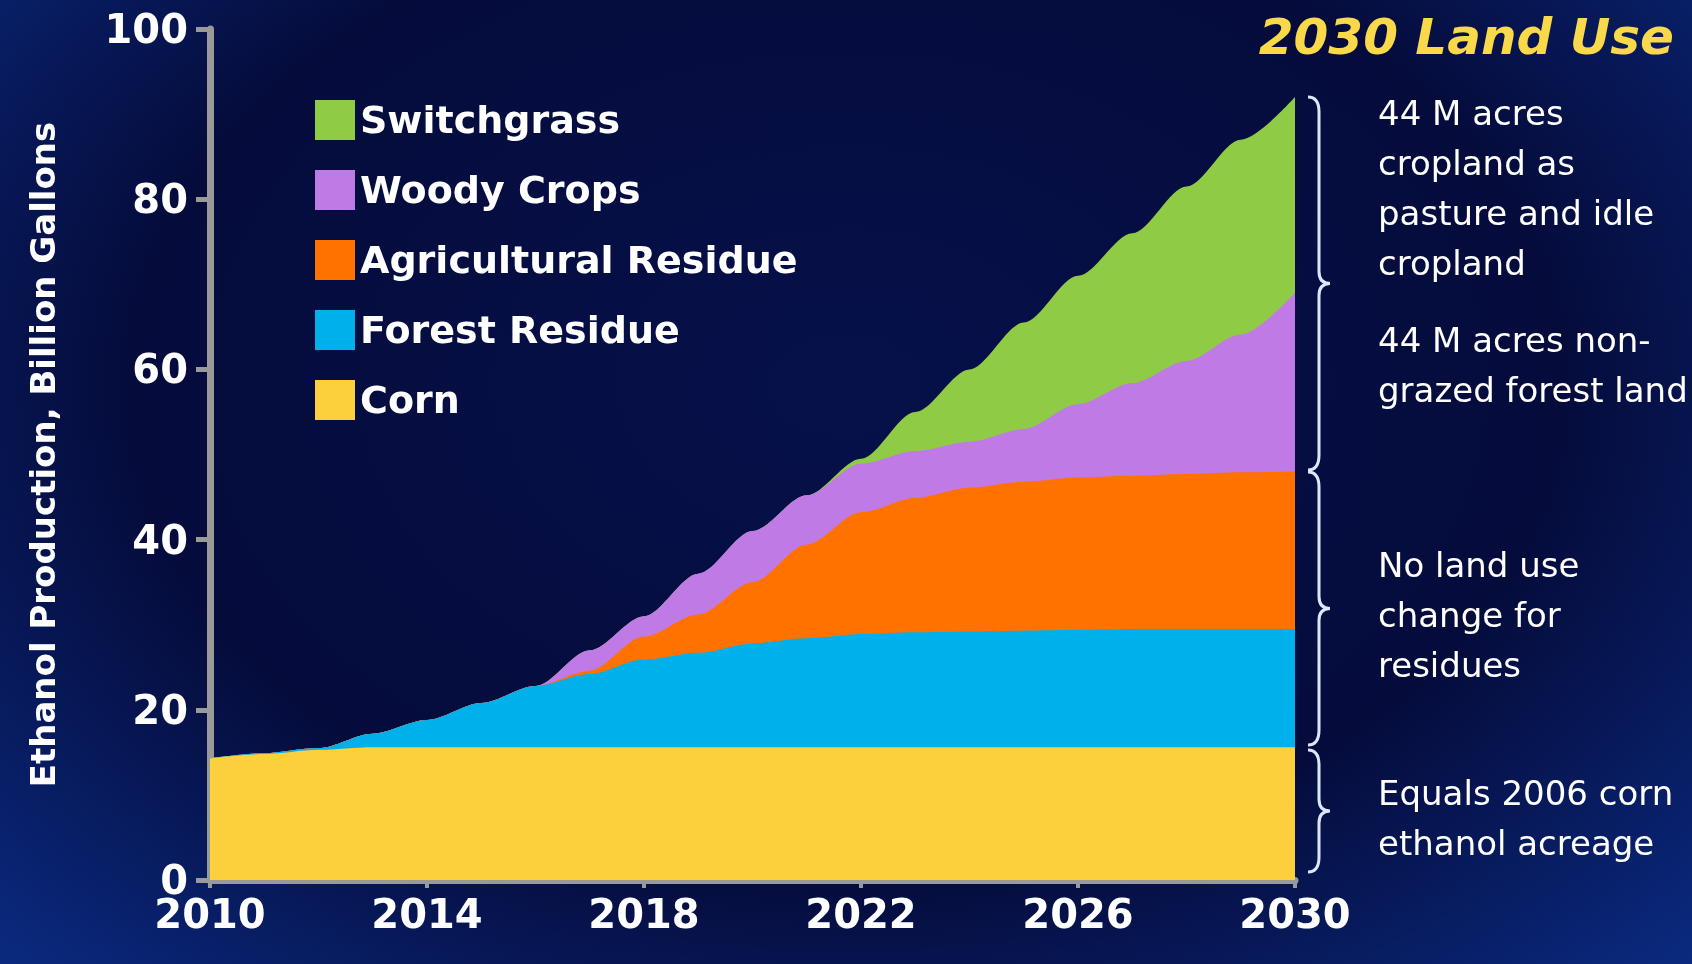 This screenshot has height=964, width=1692. Describe the element at coordinates (500, 190) in the screenshot. I see `legend-label: Woody Crops` at that location.